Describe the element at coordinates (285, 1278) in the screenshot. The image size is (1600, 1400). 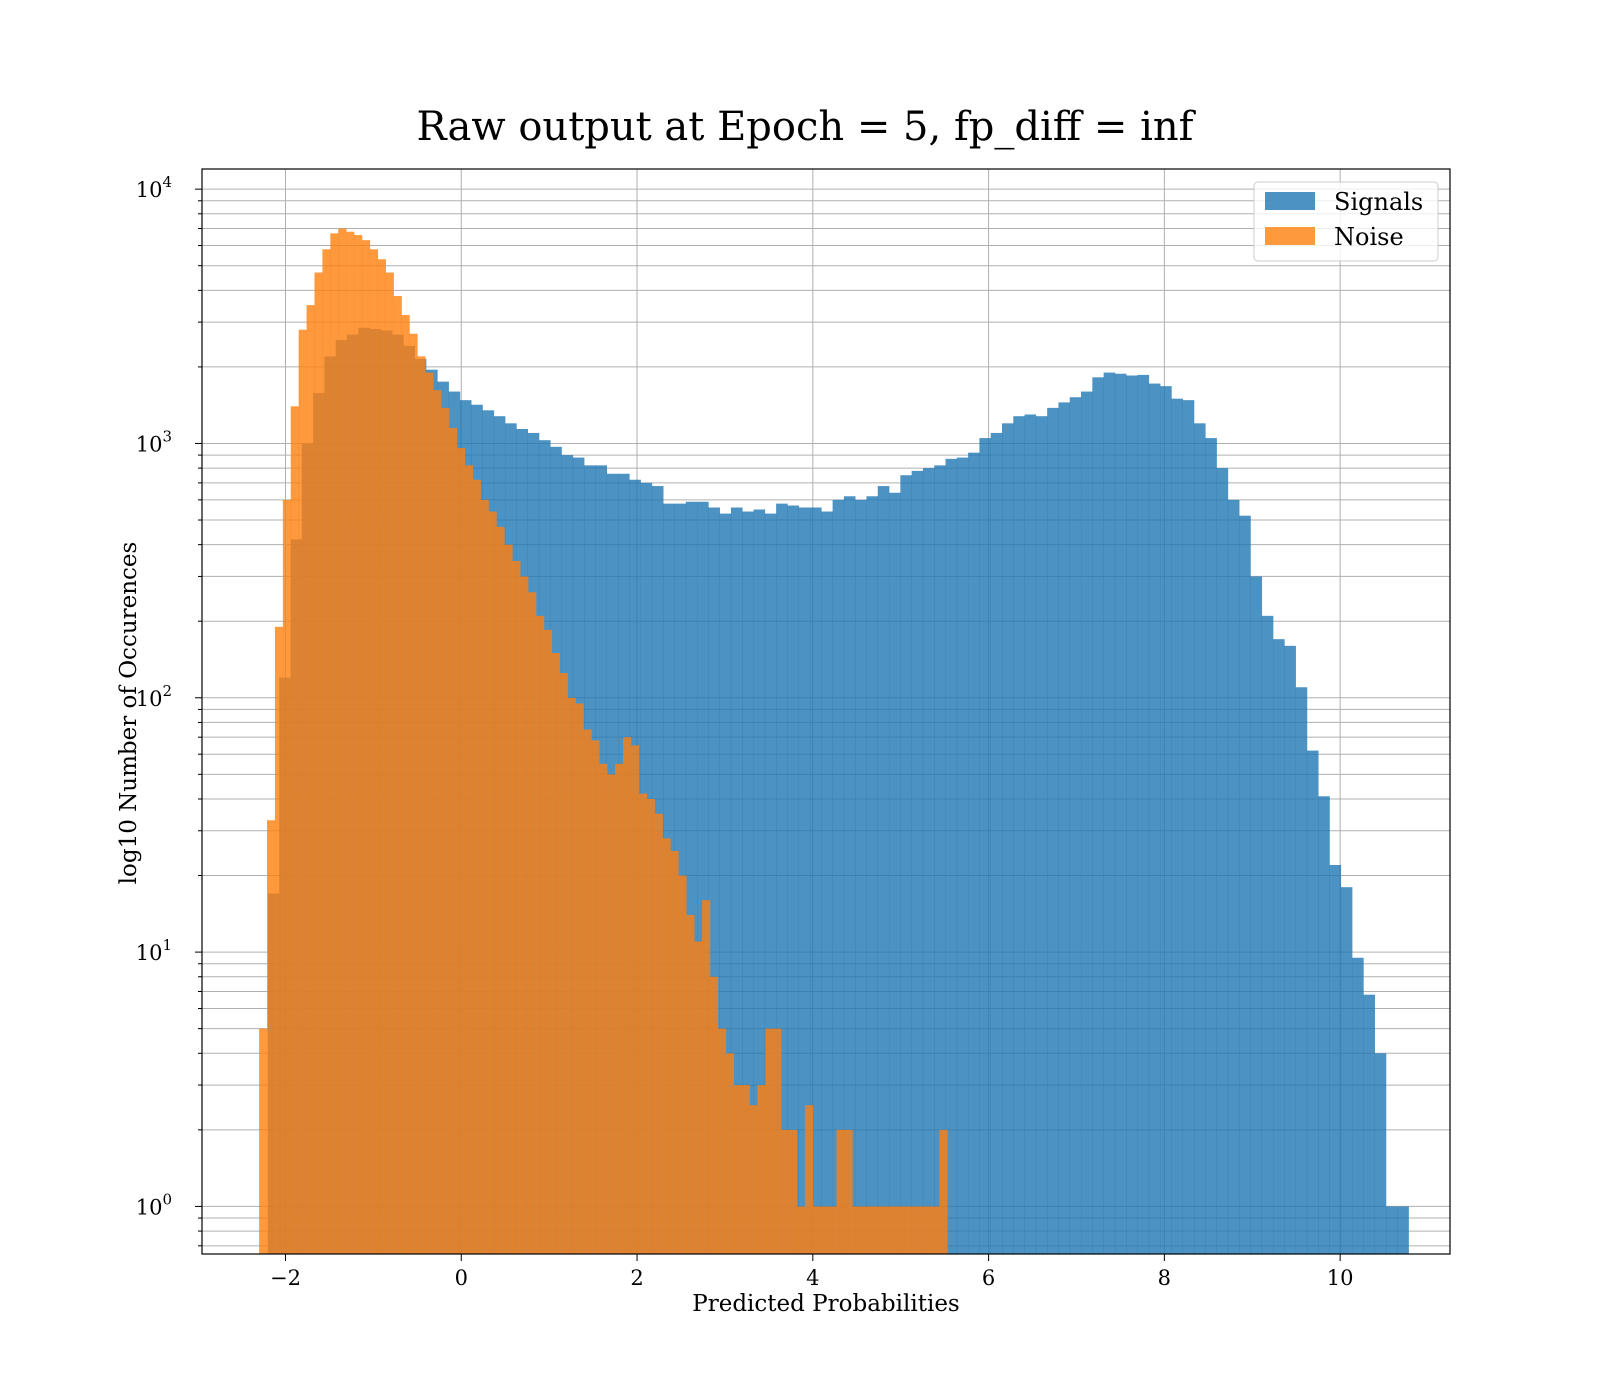
I see `x-tick-label: −2` at that location.